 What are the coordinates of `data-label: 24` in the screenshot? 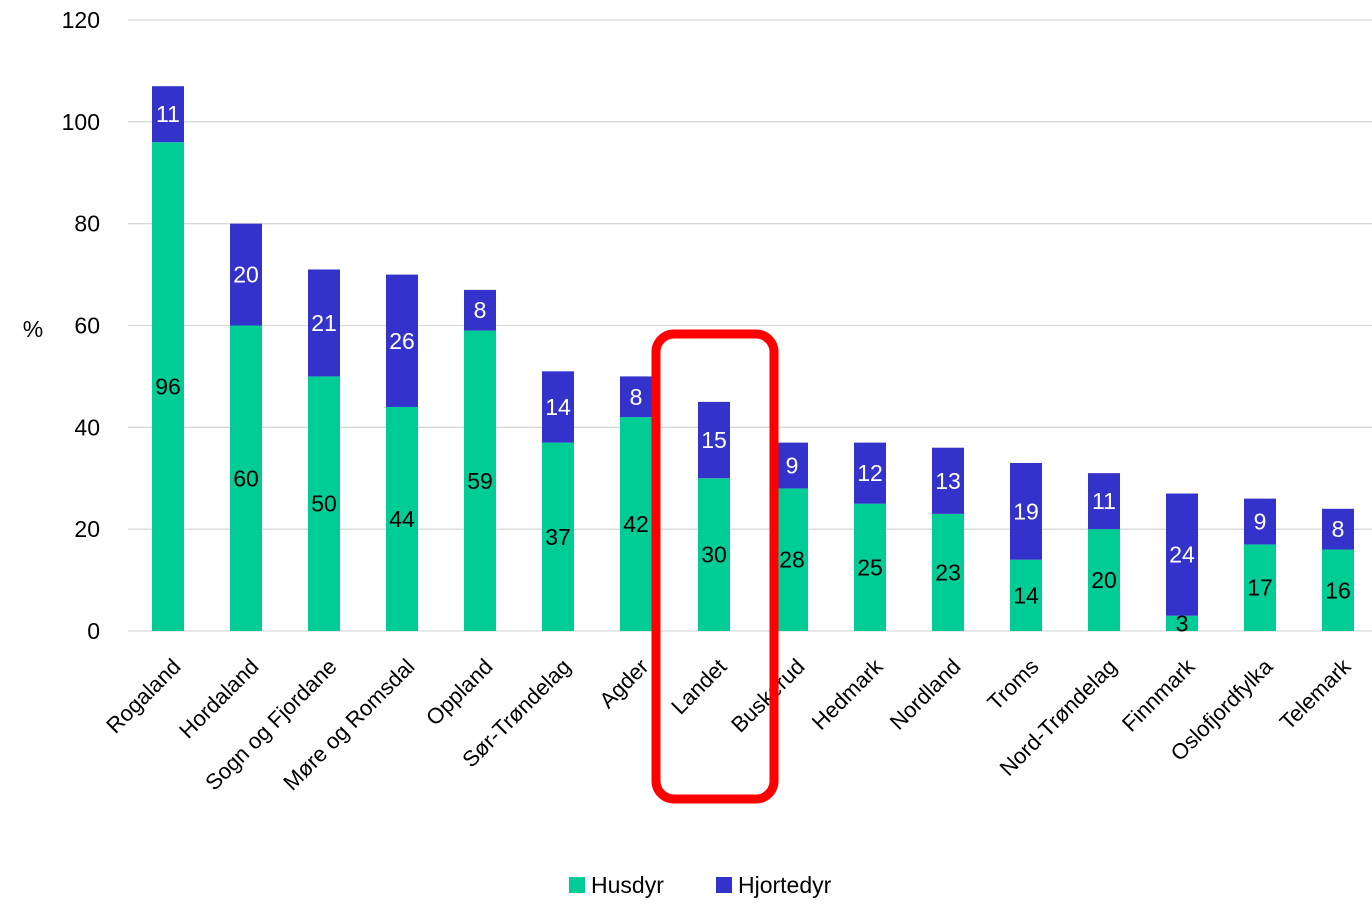 It's located at (1182, 555).